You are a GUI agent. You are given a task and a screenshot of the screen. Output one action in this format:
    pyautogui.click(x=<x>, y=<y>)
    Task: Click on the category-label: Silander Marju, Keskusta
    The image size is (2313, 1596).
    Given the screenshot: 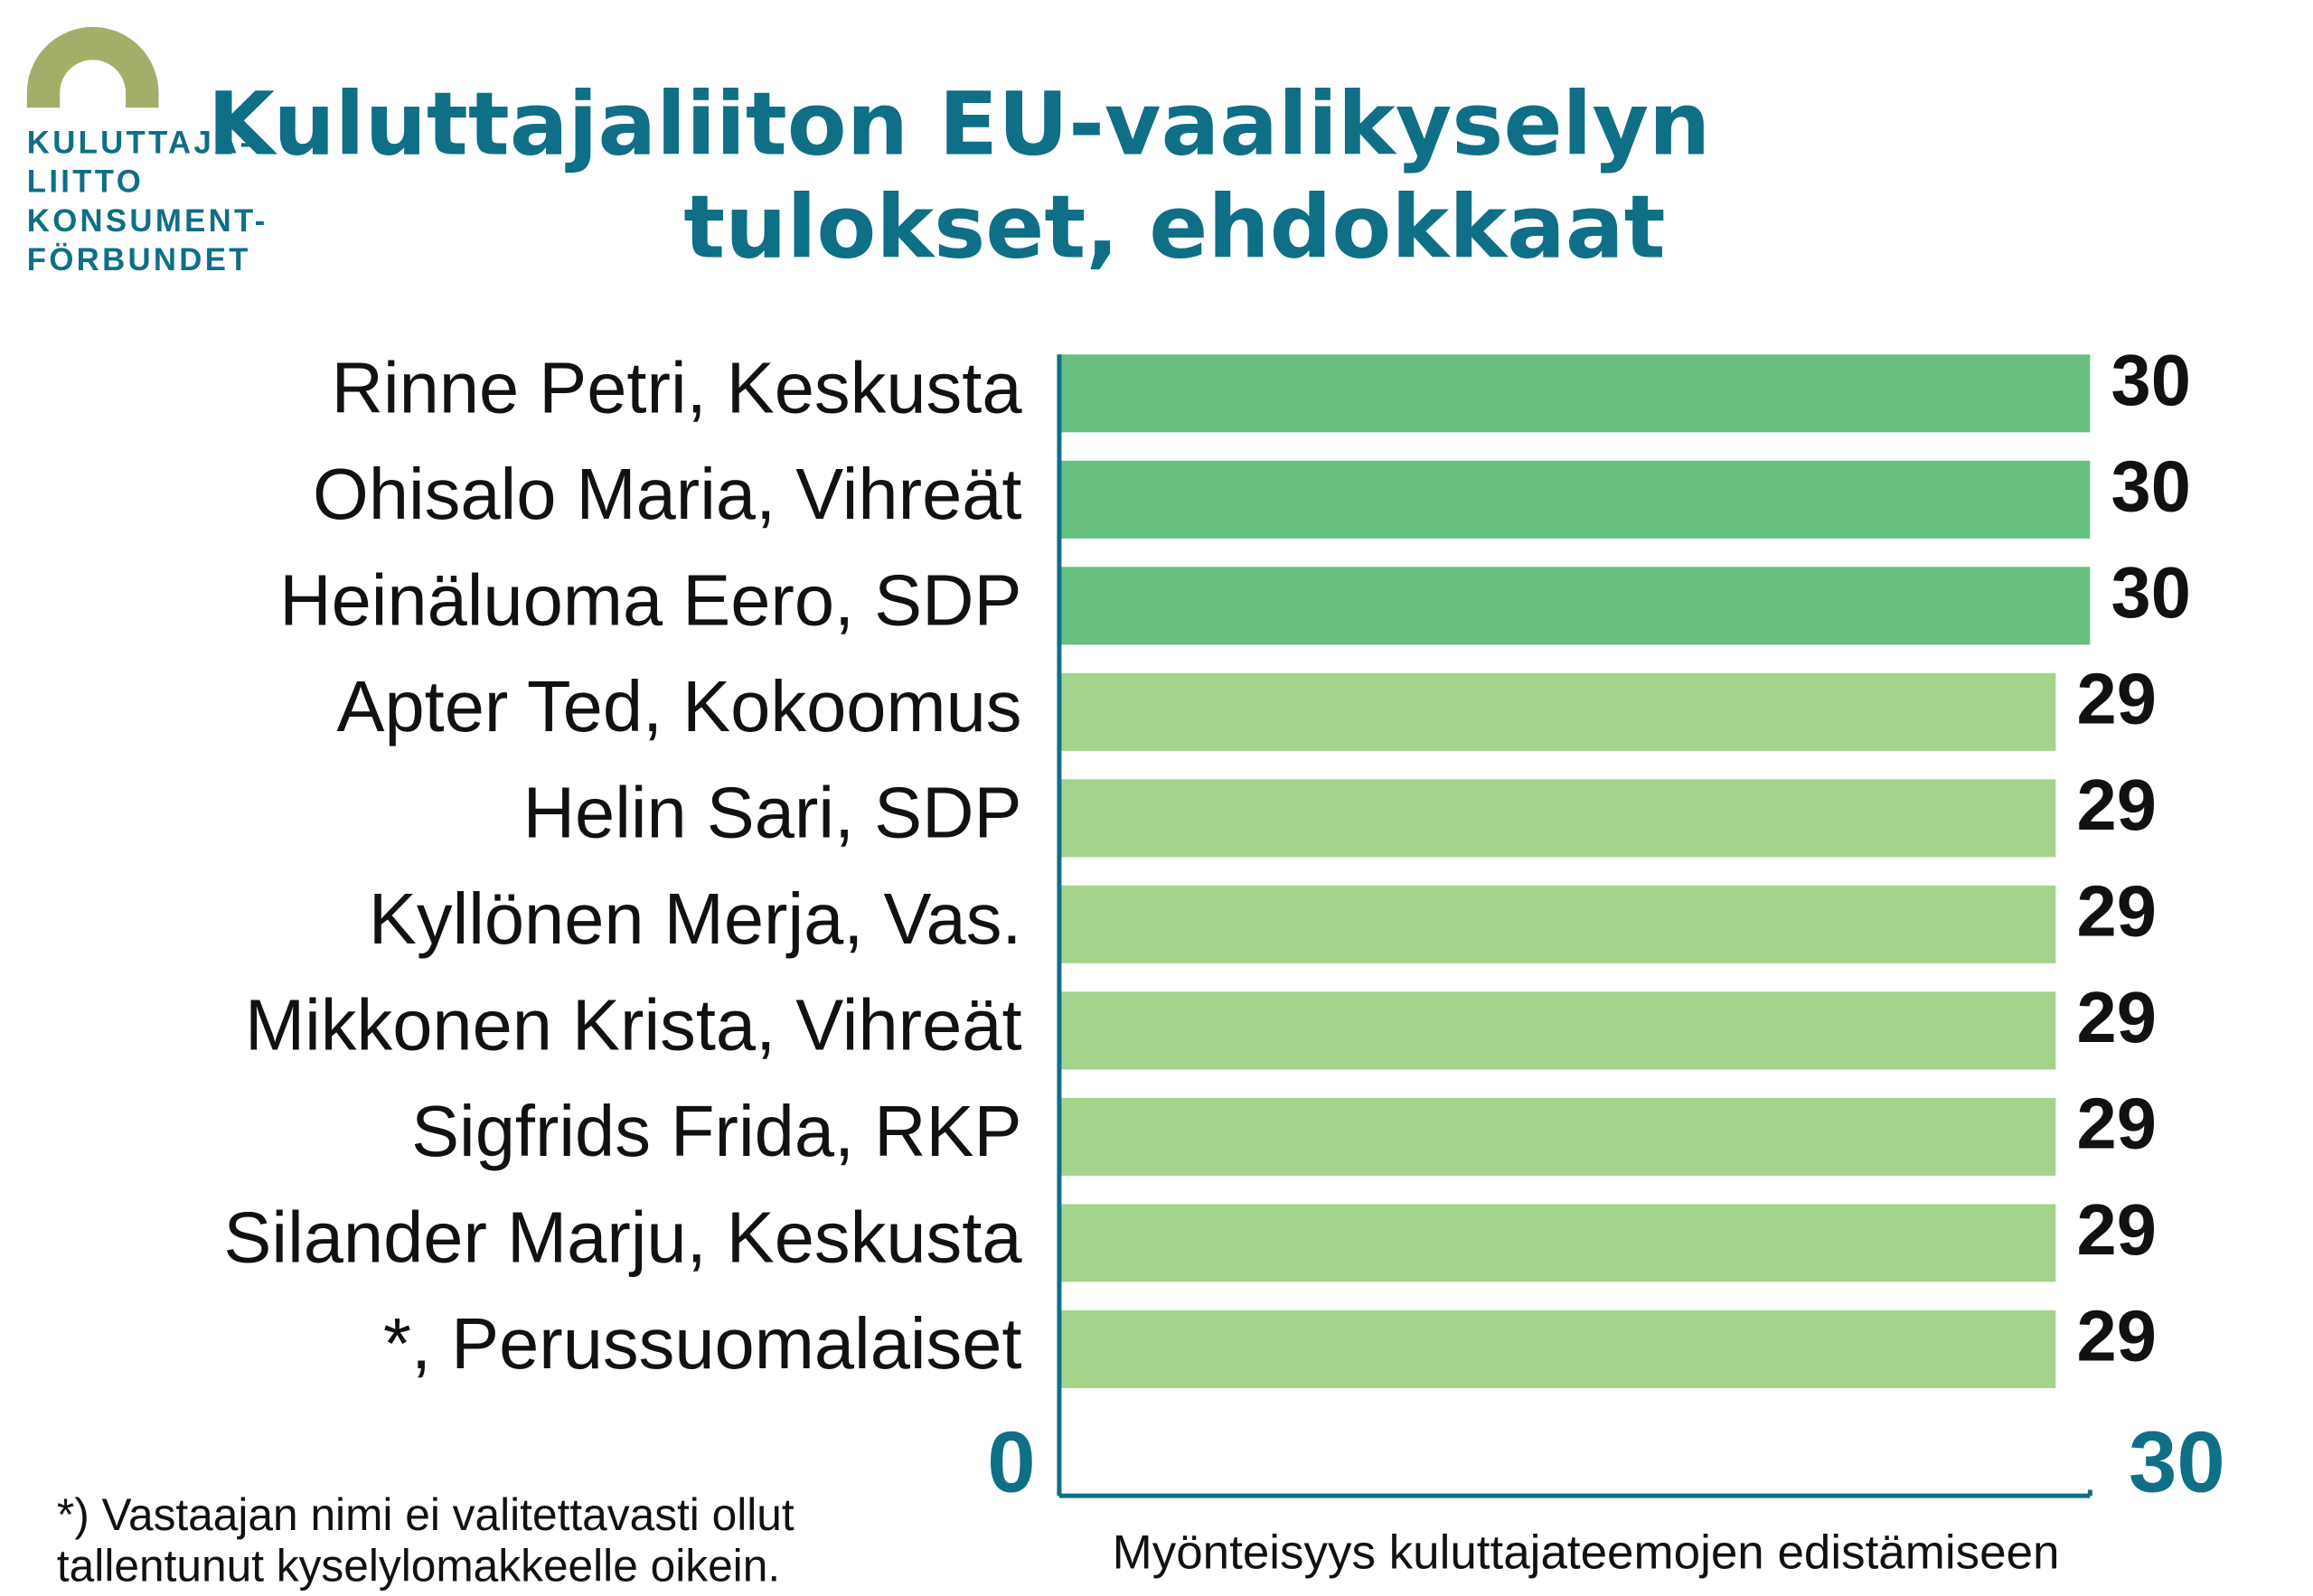 What is the action you would take?
    pyautogui.click(x=622, y=1237)
    